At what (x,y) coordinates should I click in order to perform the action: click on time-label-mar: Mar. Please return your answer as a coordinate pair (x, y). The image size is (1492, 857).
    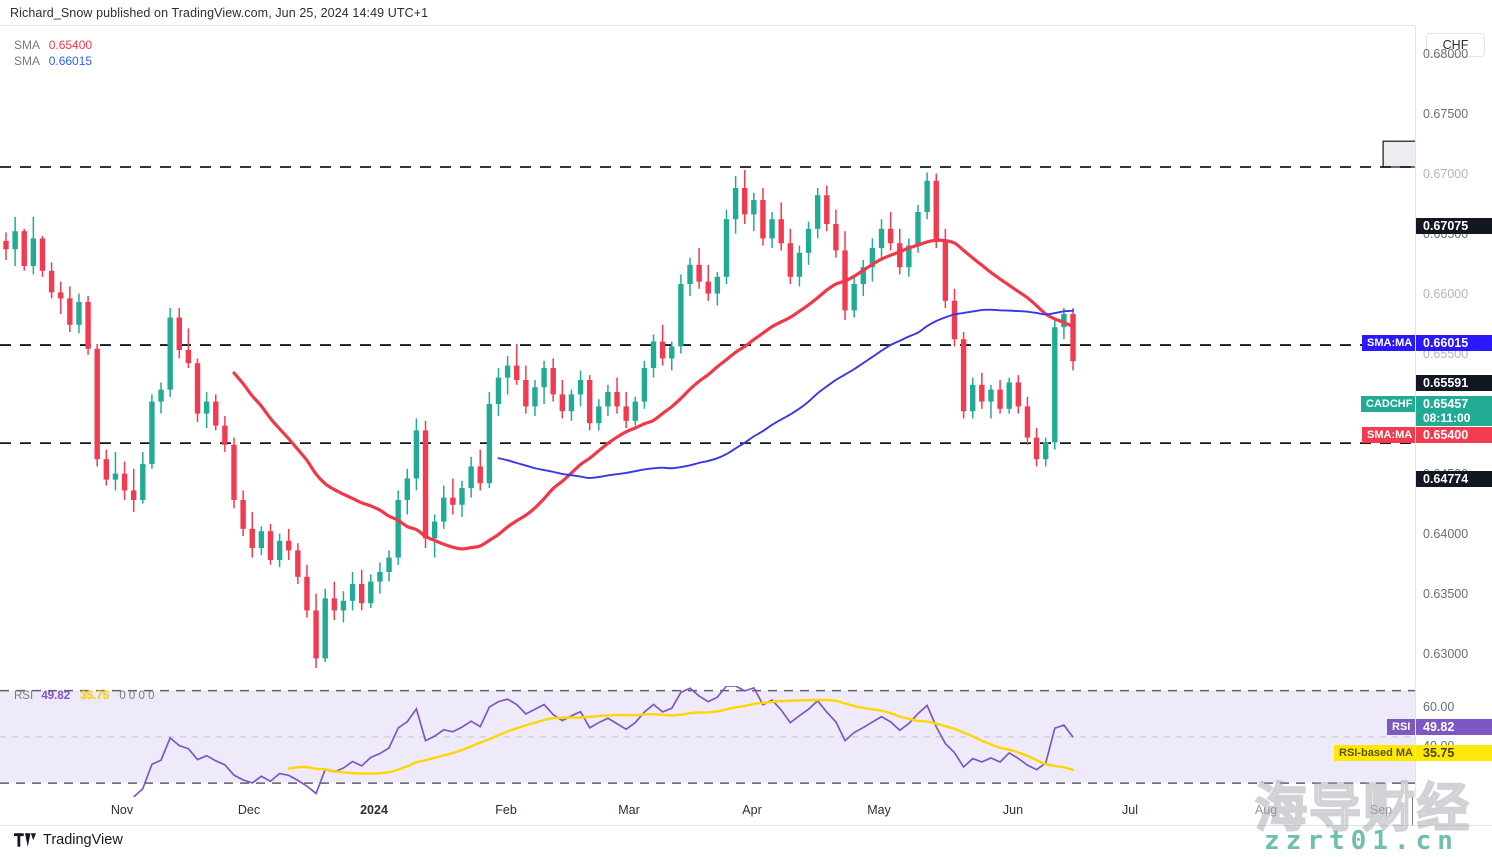
    Looking at the image, I should click on (629, 810).